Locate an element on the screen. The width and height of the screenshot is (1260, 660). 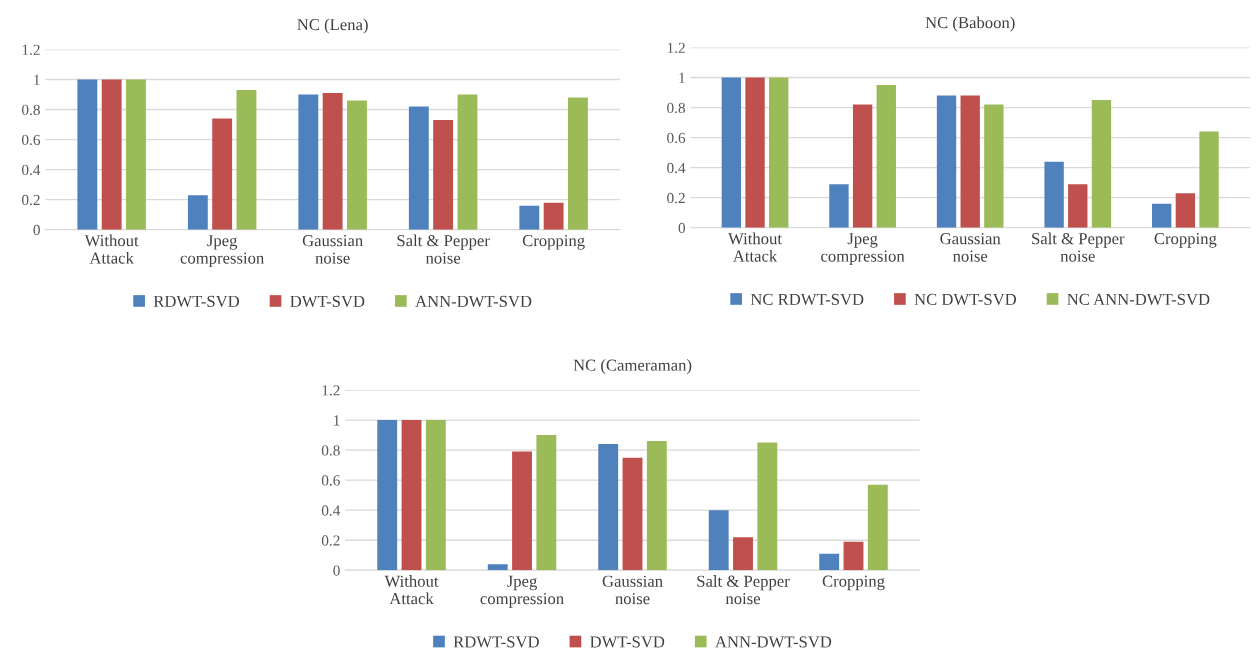
chart-title: NC (Cameraman) is located at coordinates (632, 367).